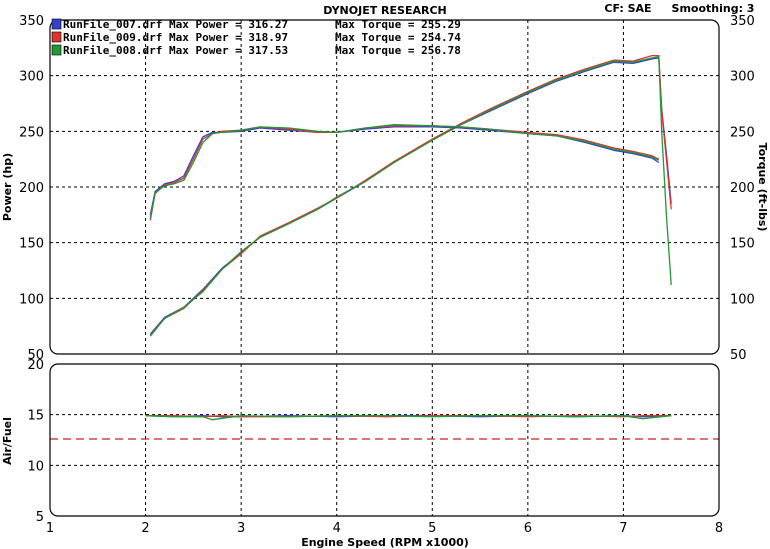 This screenshot has width=770, height=549. I want to click on rpm-x-ticks: 1 2 3 4 5 6 7 8, so click(384, 528).